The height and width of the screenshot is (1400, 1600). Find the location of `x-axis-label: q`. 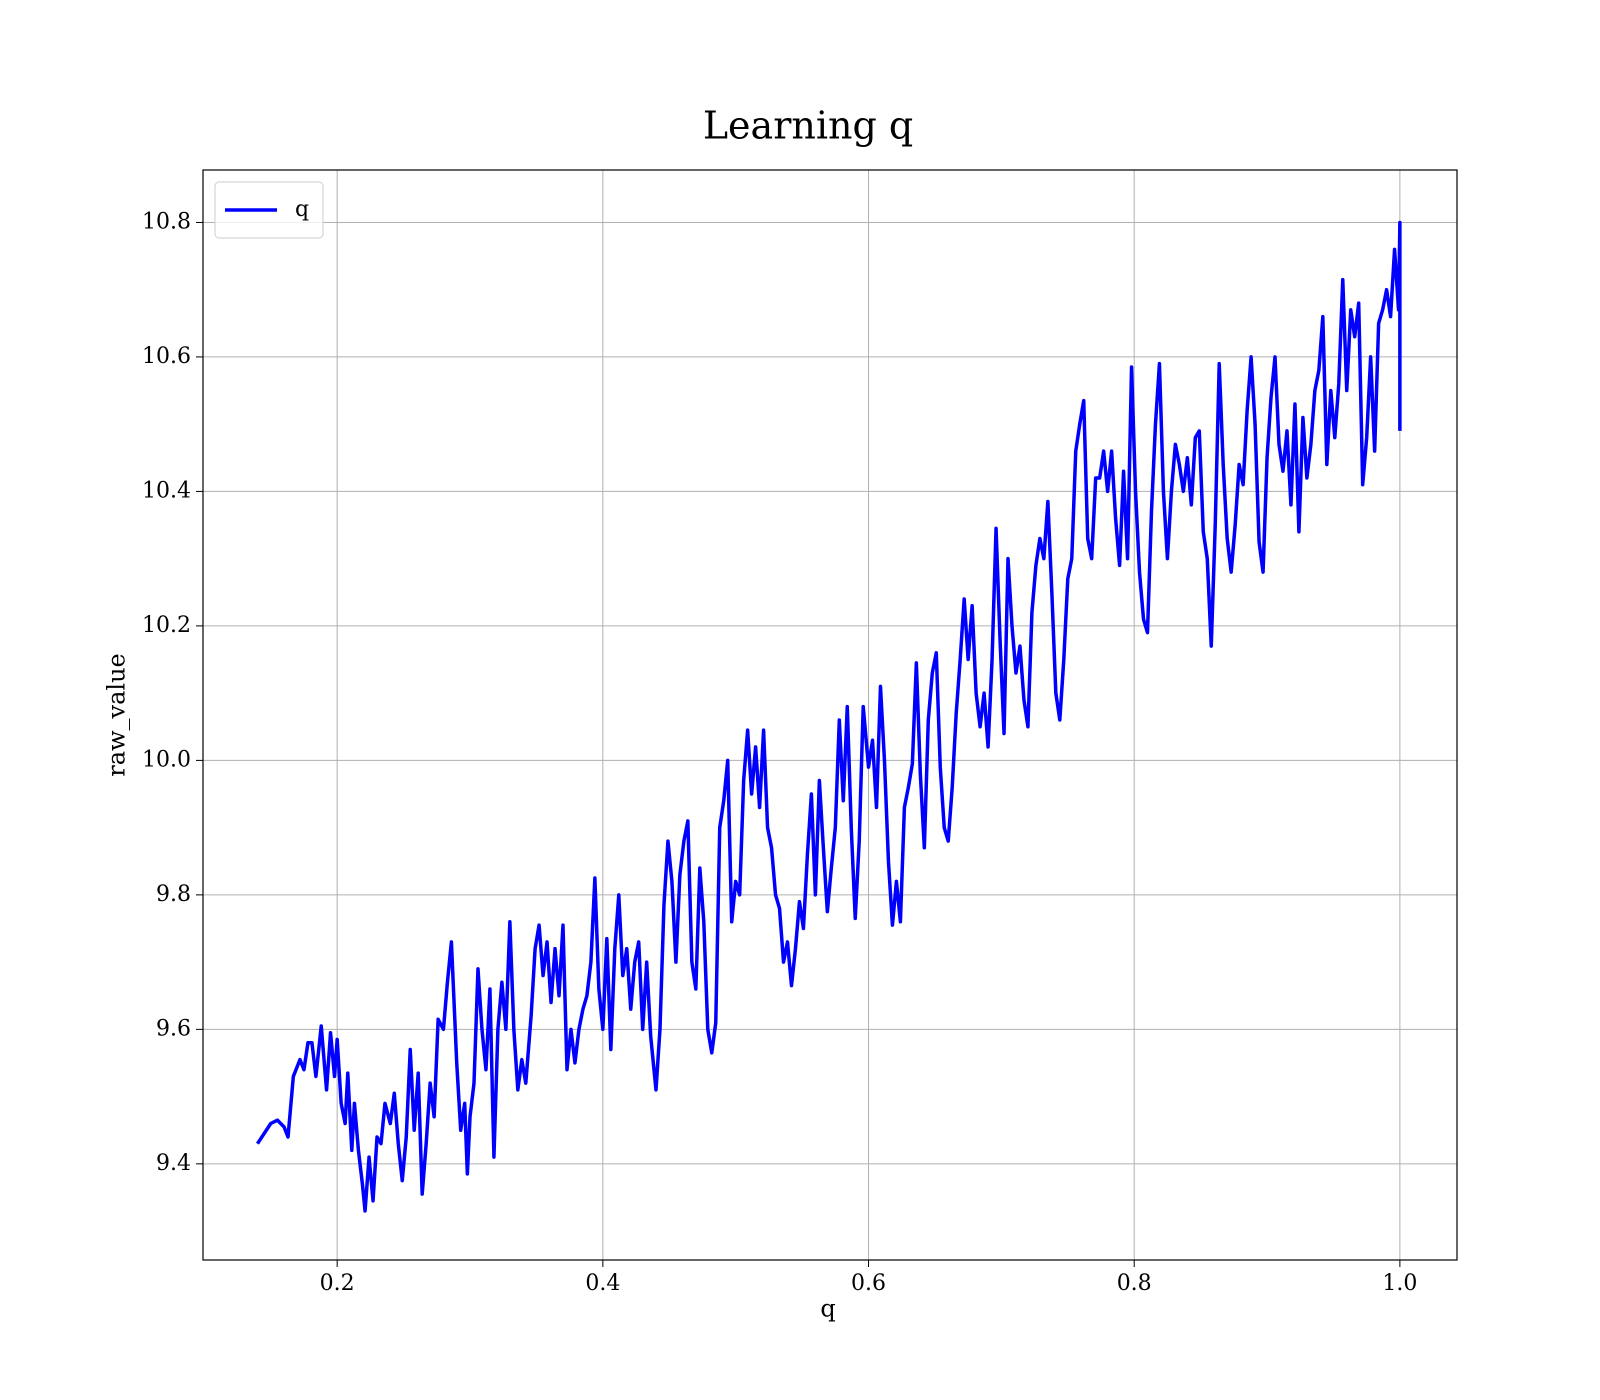

x-axis-label: q is located at coordinates (827, 1309).